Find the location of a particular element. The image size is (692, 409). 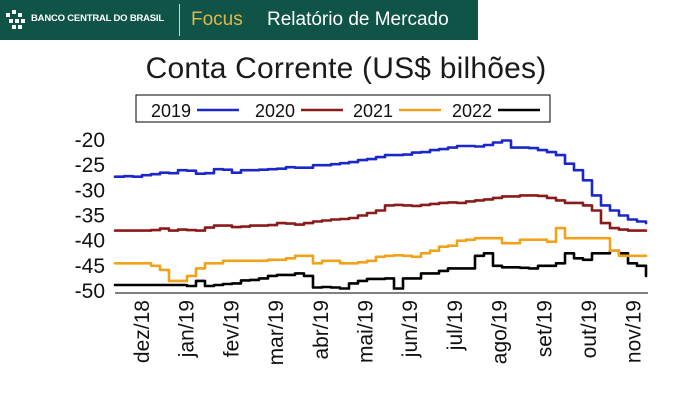

y-tick-label: -20 is located at coordinates (90, 140).